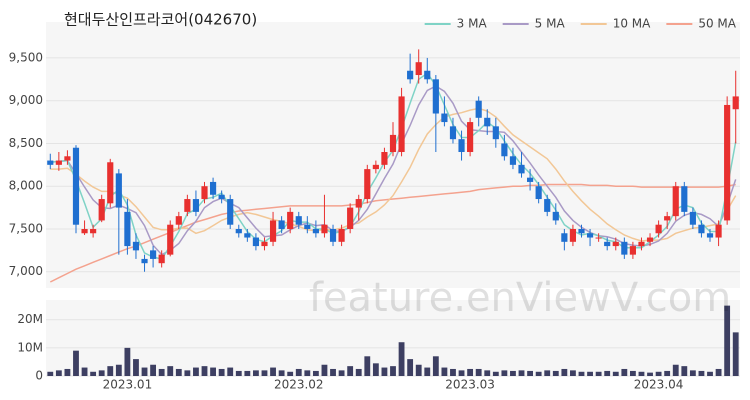  I want to click on y-tick-label: 0, so click(39, 376).